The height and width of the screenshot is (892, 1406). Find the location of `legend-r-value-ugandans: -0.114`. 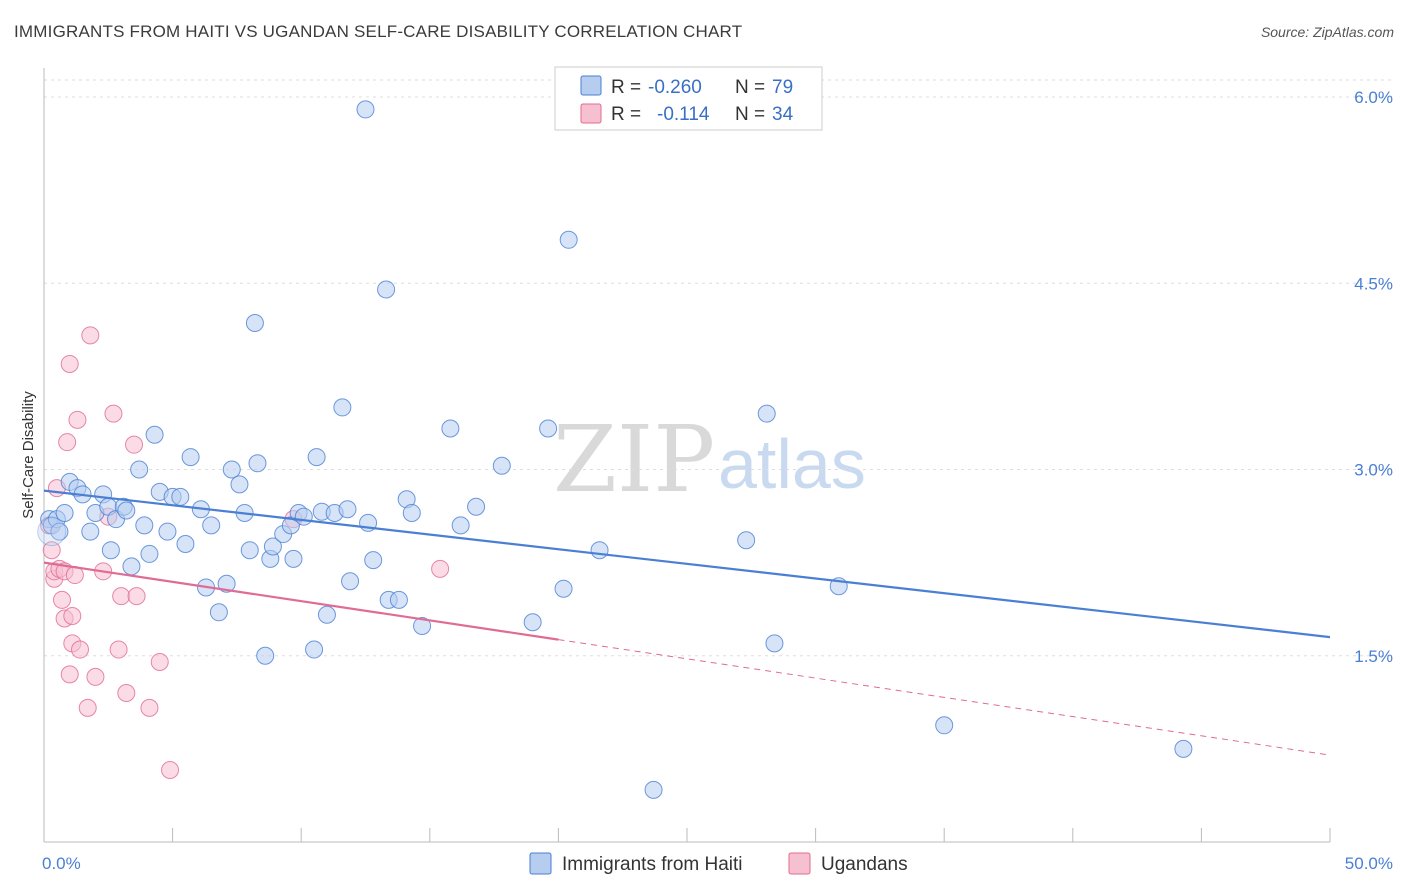

legend-r-value-ugandans: -0.114 is located at coordinates (683, 114).